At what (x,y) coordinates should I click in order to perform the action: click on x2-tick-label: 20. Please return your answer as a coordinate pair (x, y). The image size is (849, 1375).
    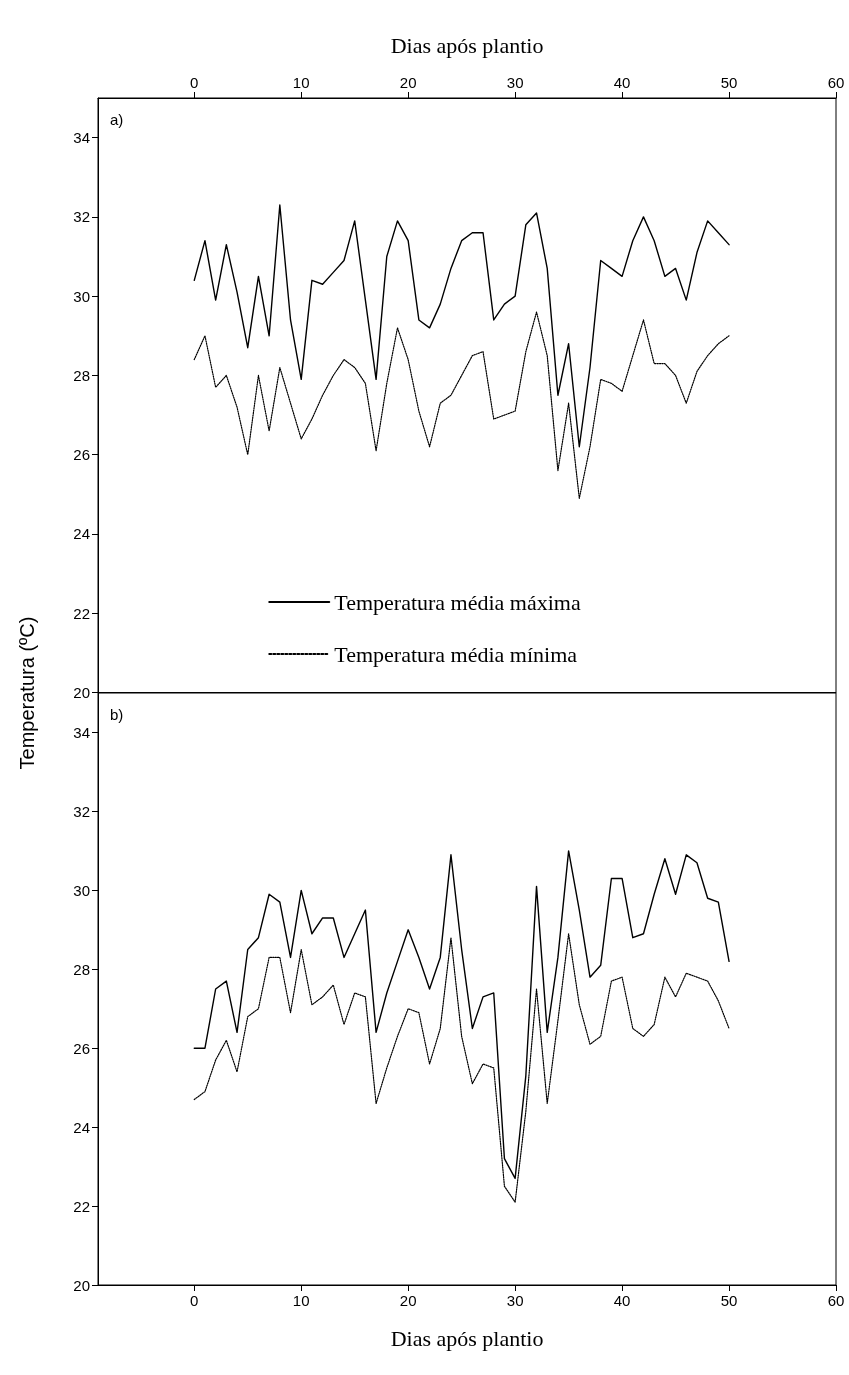
    Looking at the image, I should click on (408, 82).